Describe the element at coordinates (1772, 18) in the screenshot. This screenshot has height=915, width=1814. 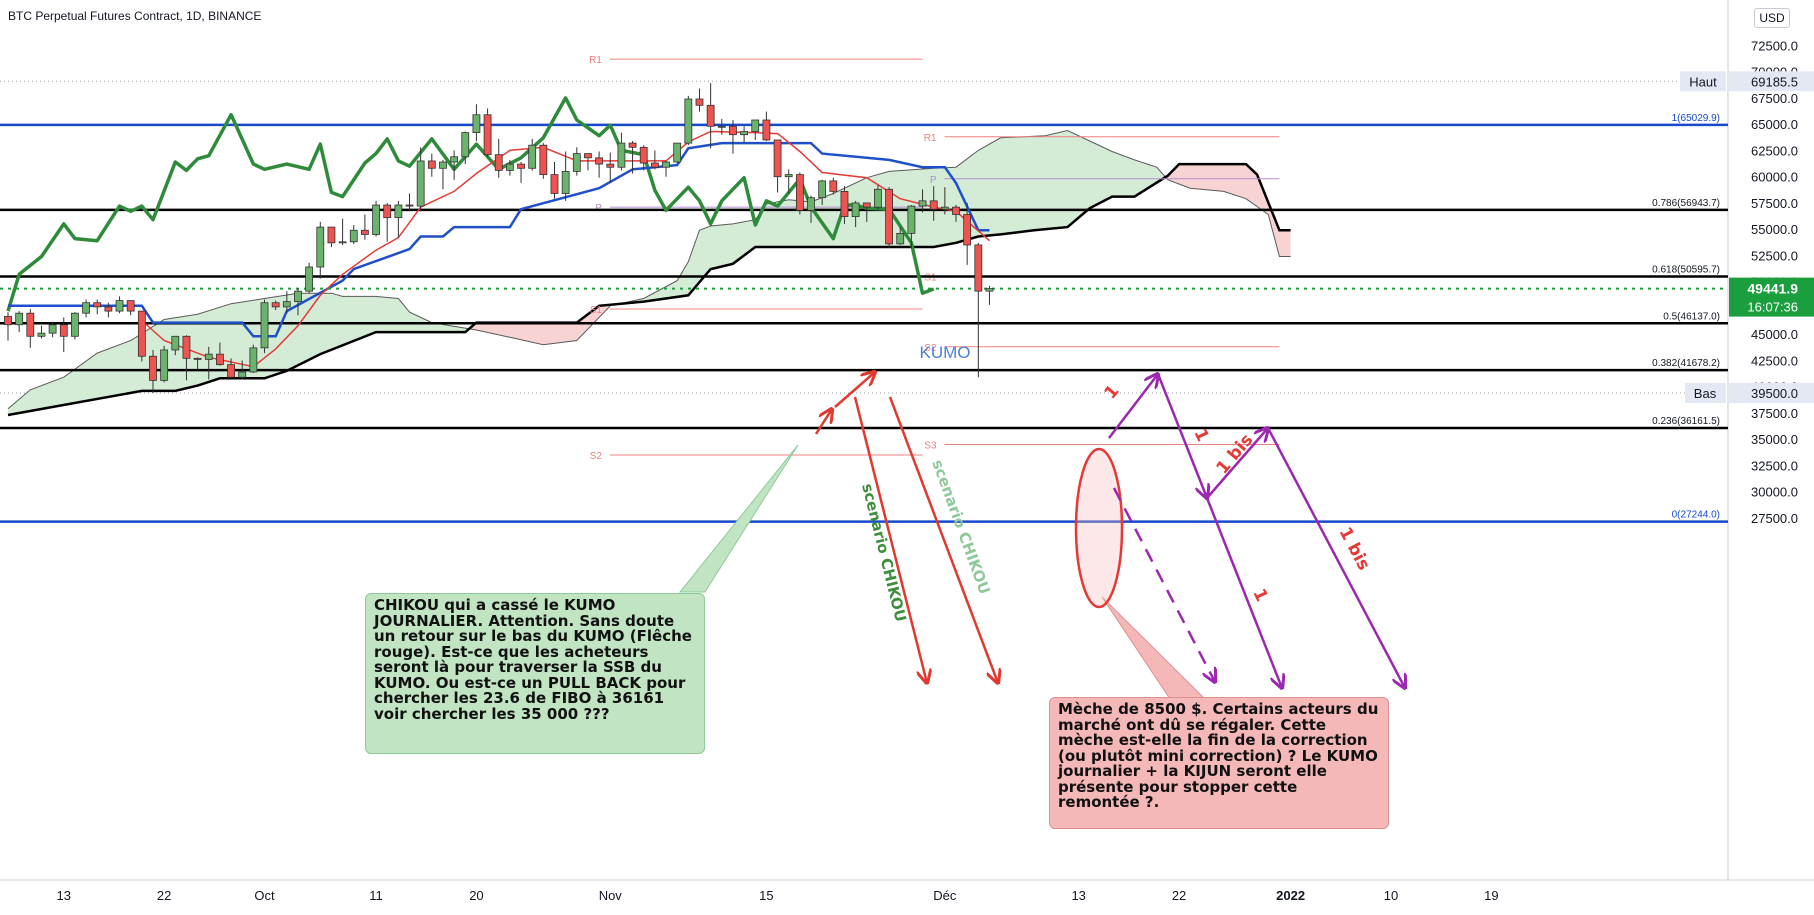
I see `currency-button: USD` at that location.